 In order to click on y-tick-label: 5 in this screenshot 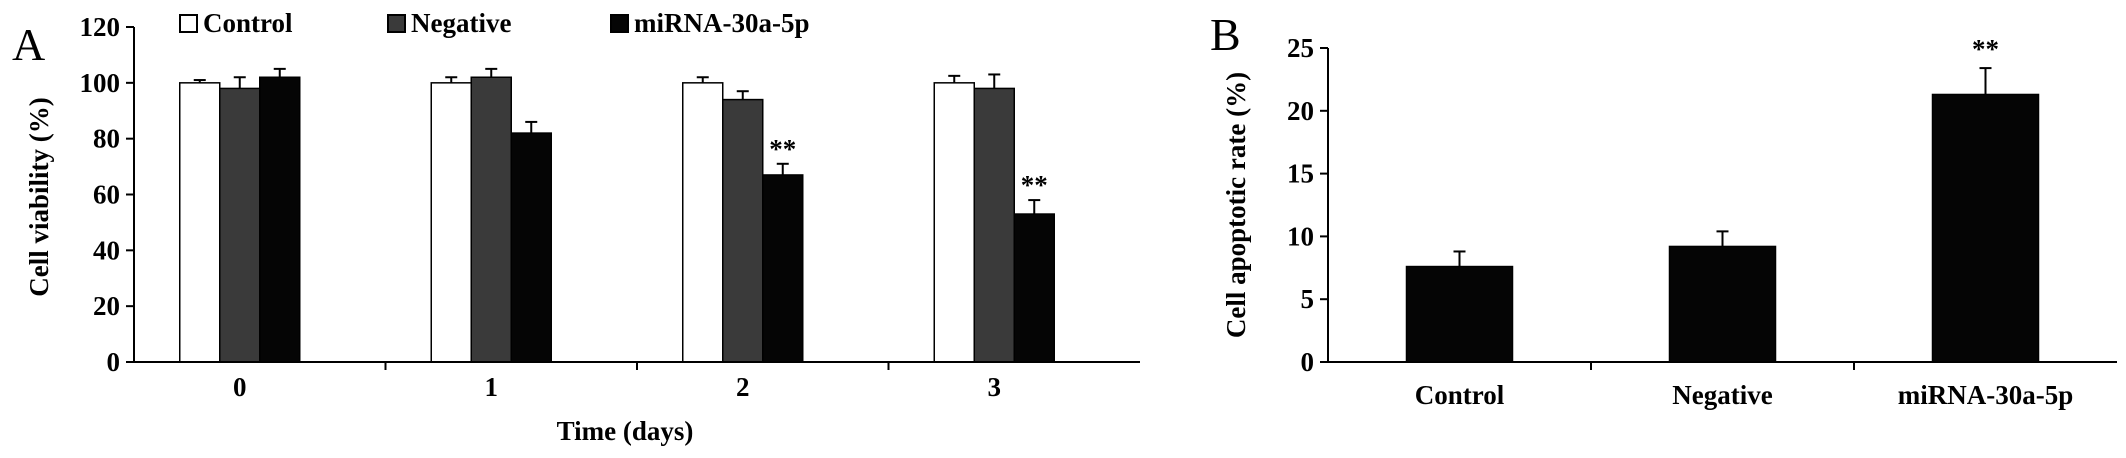, I will do `click(1308, 299)`.